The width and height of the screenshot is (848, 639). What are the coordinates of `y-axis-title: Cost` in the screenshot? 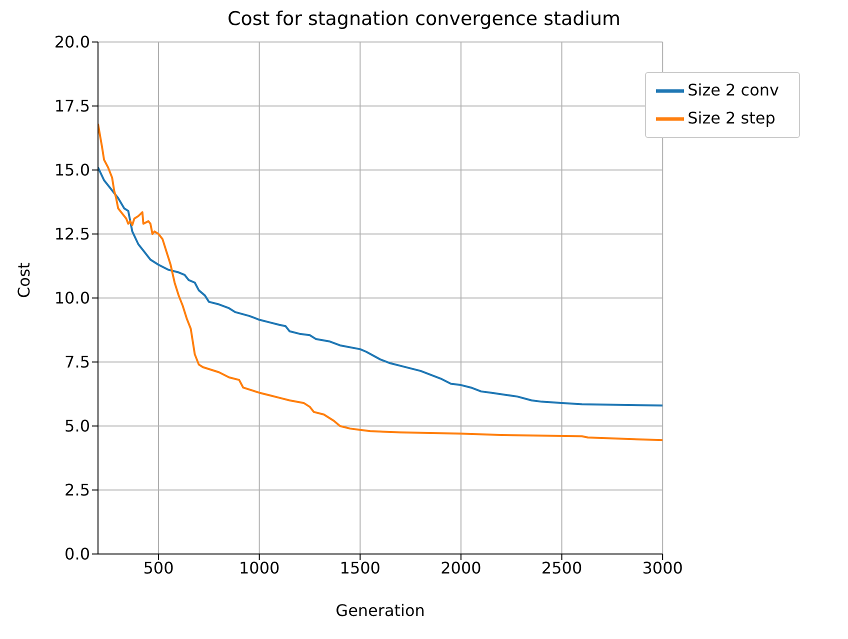 It's located at (24, 280).